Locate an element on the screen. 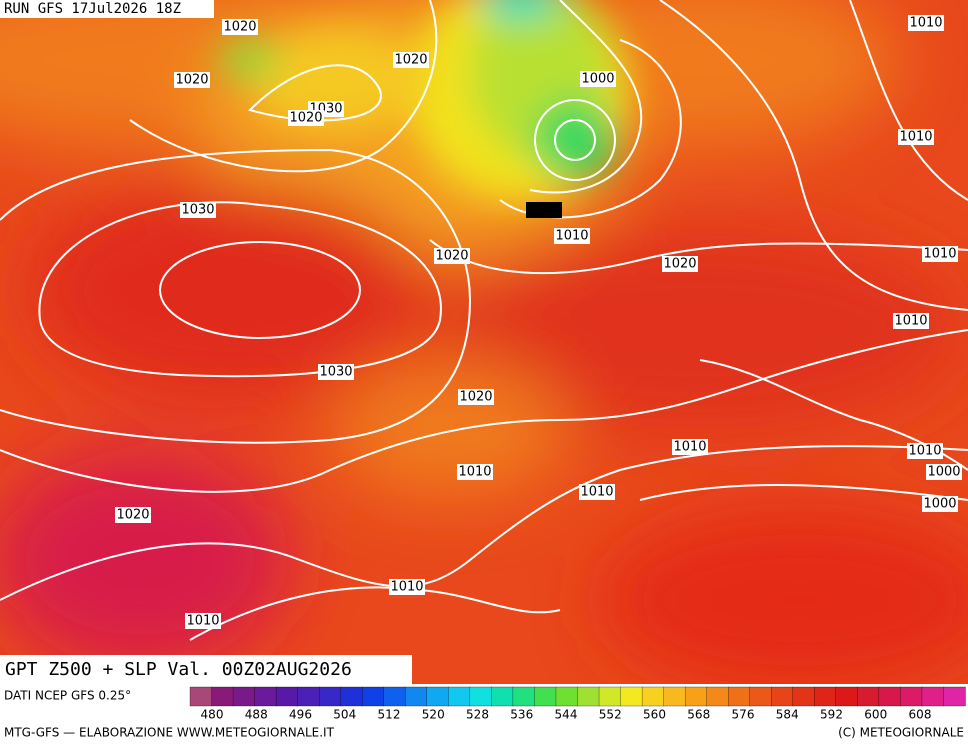 The height and width of the screenshot is (745, 968). isobar-label: 552 is located at coordinates (544, 210).